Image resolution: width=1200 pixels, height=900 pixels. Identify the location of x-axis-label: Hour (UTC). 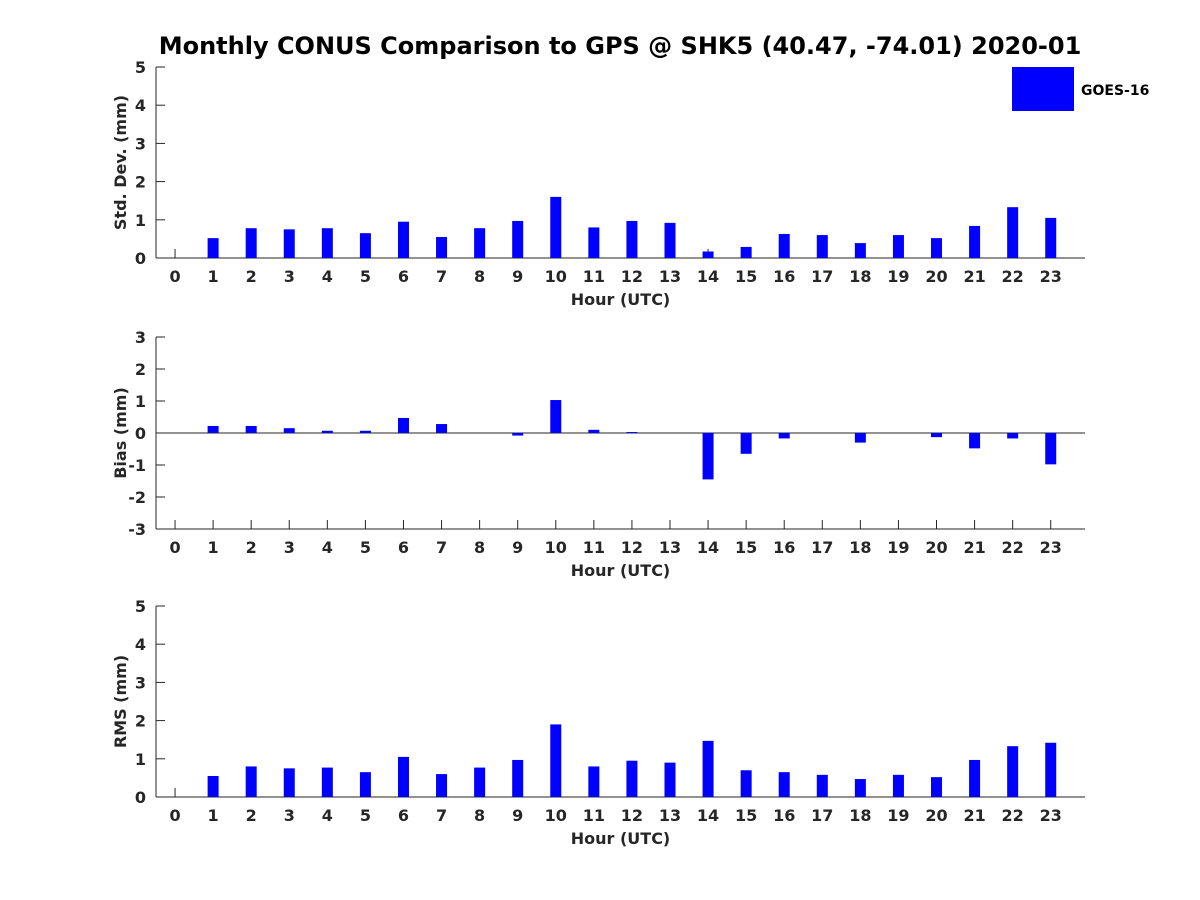
(621, 838).